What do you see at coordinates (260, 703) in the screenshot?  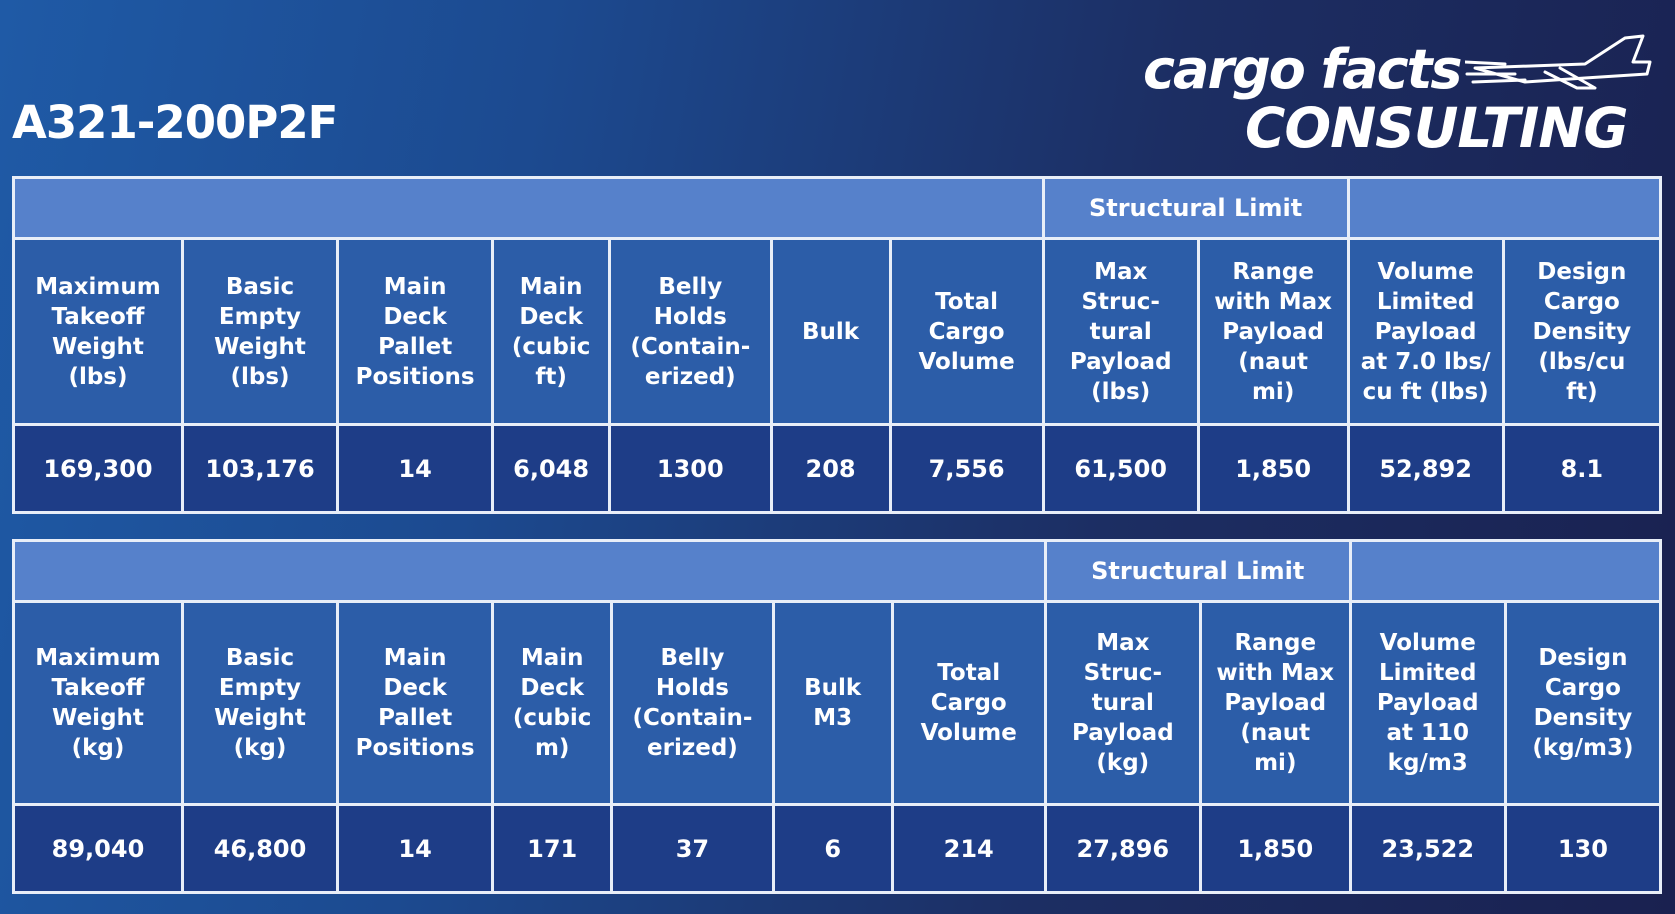 I see `header-basic-empty-weight: Basic Empty Weight (kg)` at bounding box center [260, 703].